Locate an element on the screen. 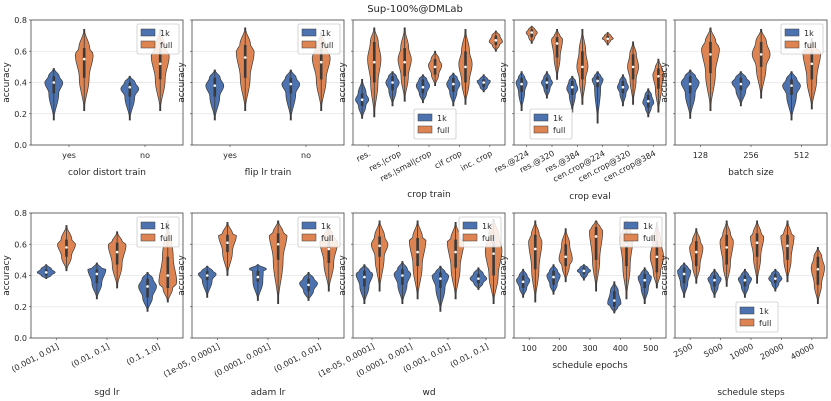  x-axis-label: flip lr train is located at coordinates (268, 173).